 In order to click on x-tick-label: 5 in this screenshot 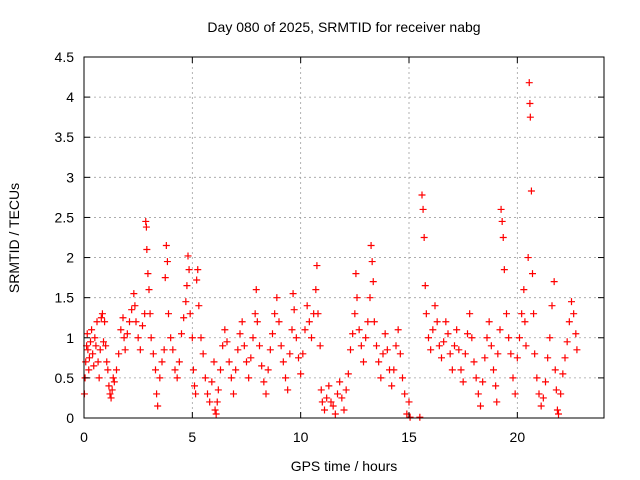, I will do `click(192, 437)`.